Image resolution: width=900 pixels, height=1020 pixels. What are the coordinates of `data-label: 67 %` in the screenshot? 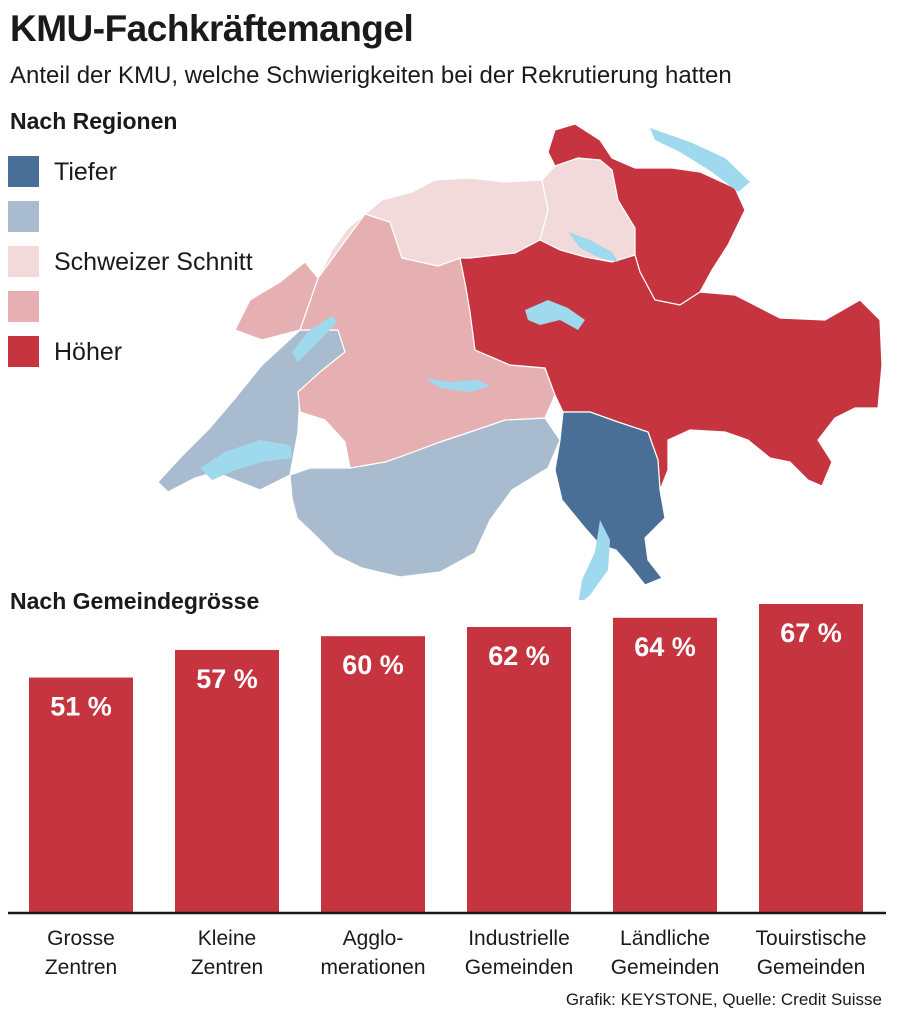 It's located at (811, 633).